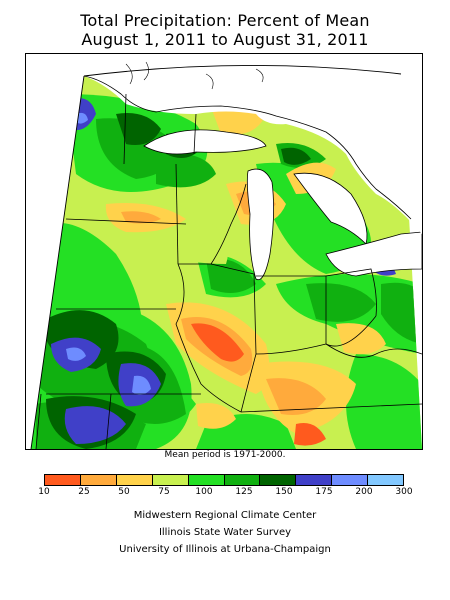 The height and width of the screenshot is (600, 450). I want to click on legend-tick-label: 175, so click(324, 492).